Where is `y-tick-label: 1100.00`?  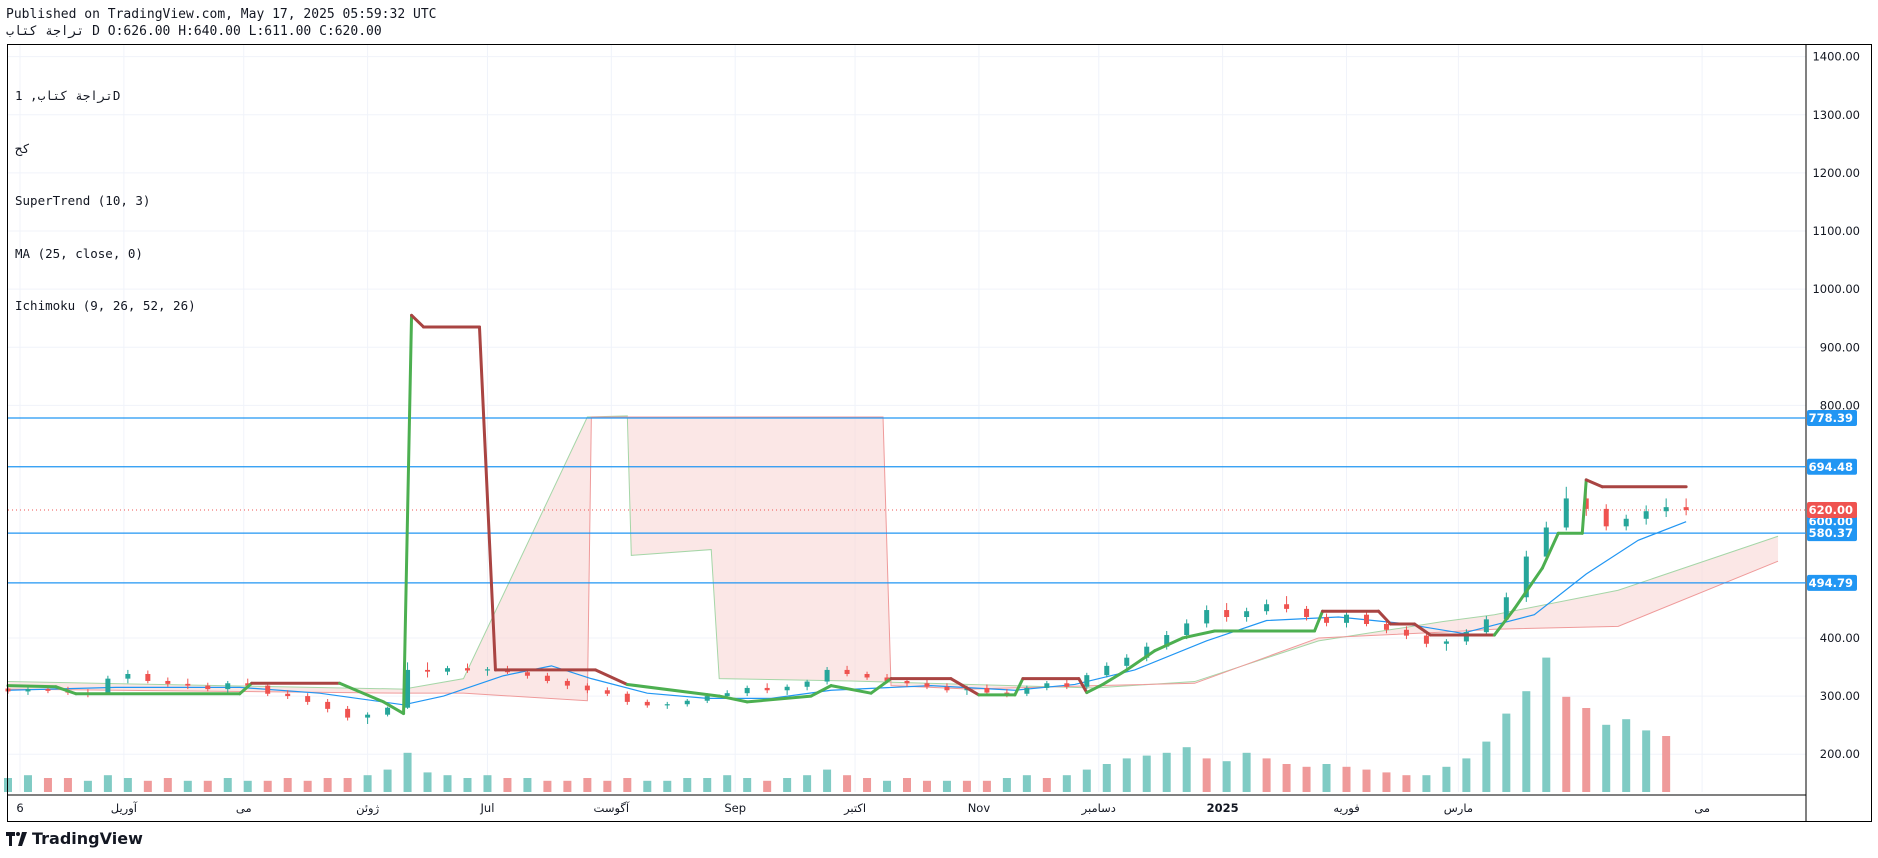
y-tick-label: 1100.00 is located at coordinates (1836, 231).